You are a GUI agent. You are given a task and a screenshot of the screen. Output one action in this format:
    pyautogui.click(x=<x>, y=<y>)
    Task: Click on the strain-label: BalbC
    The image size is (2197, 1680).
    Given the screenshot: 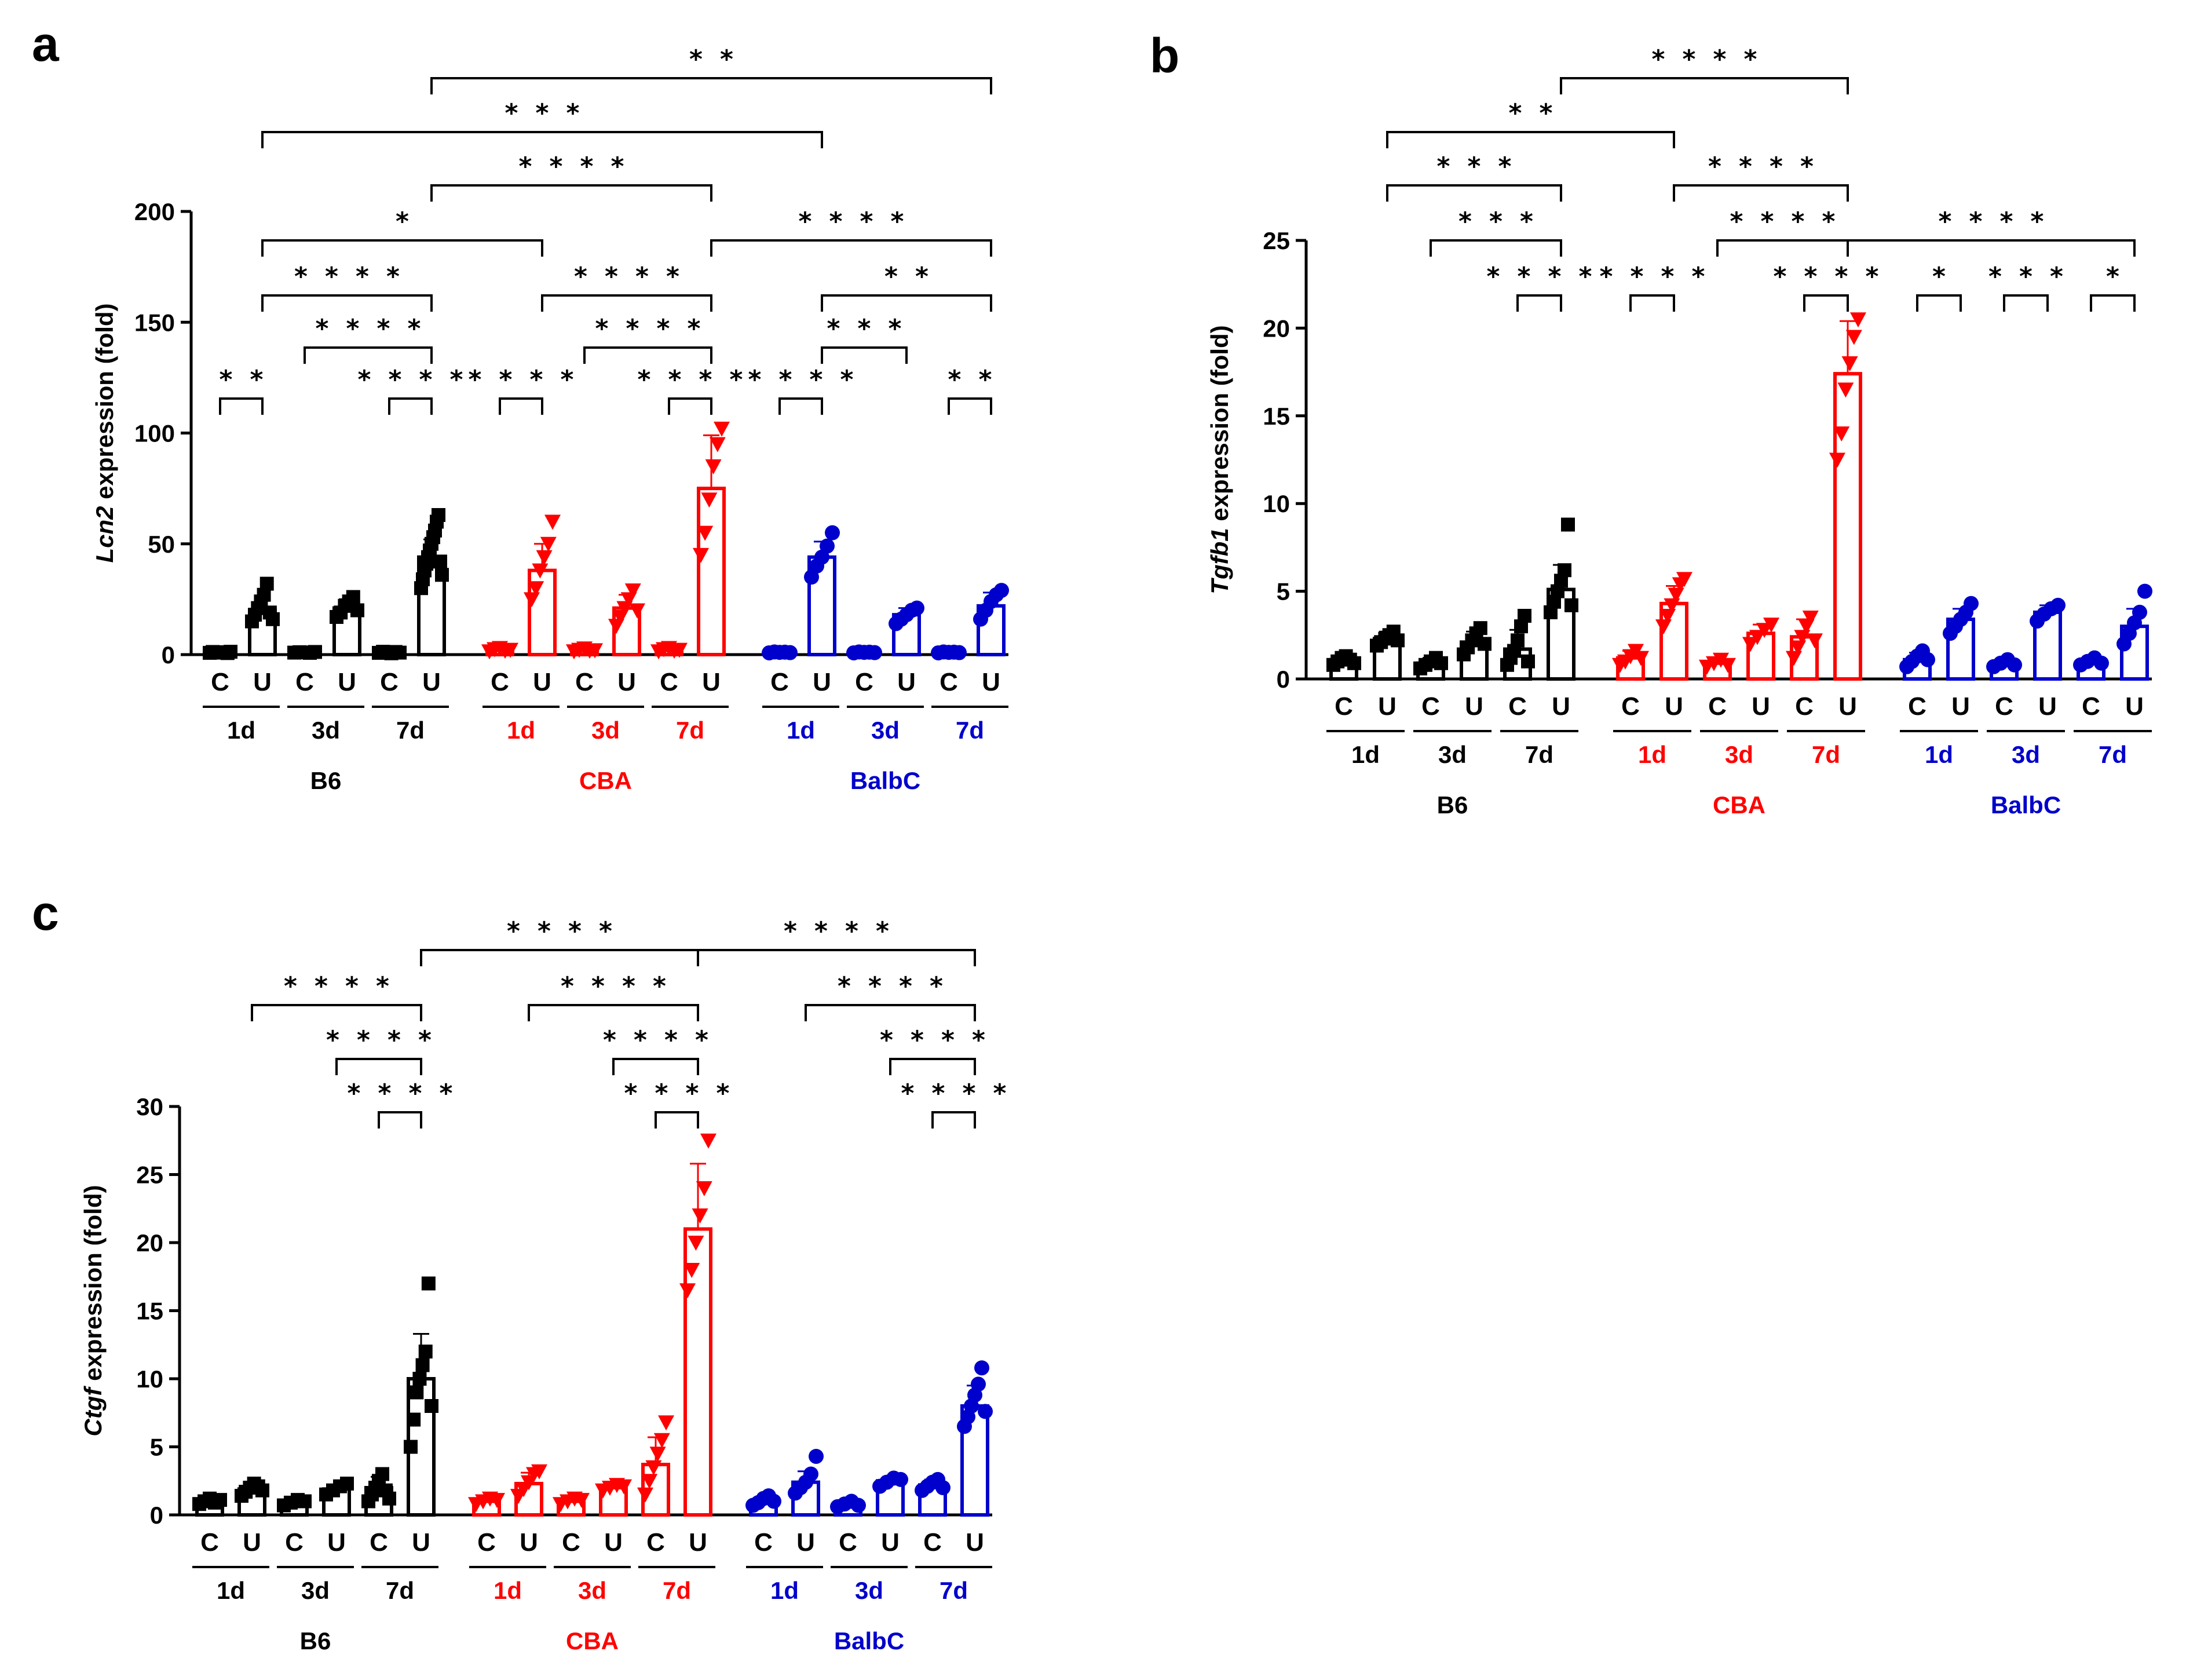 What is the action you would take?
    pyautogui.click(x=2026, y=805)
    